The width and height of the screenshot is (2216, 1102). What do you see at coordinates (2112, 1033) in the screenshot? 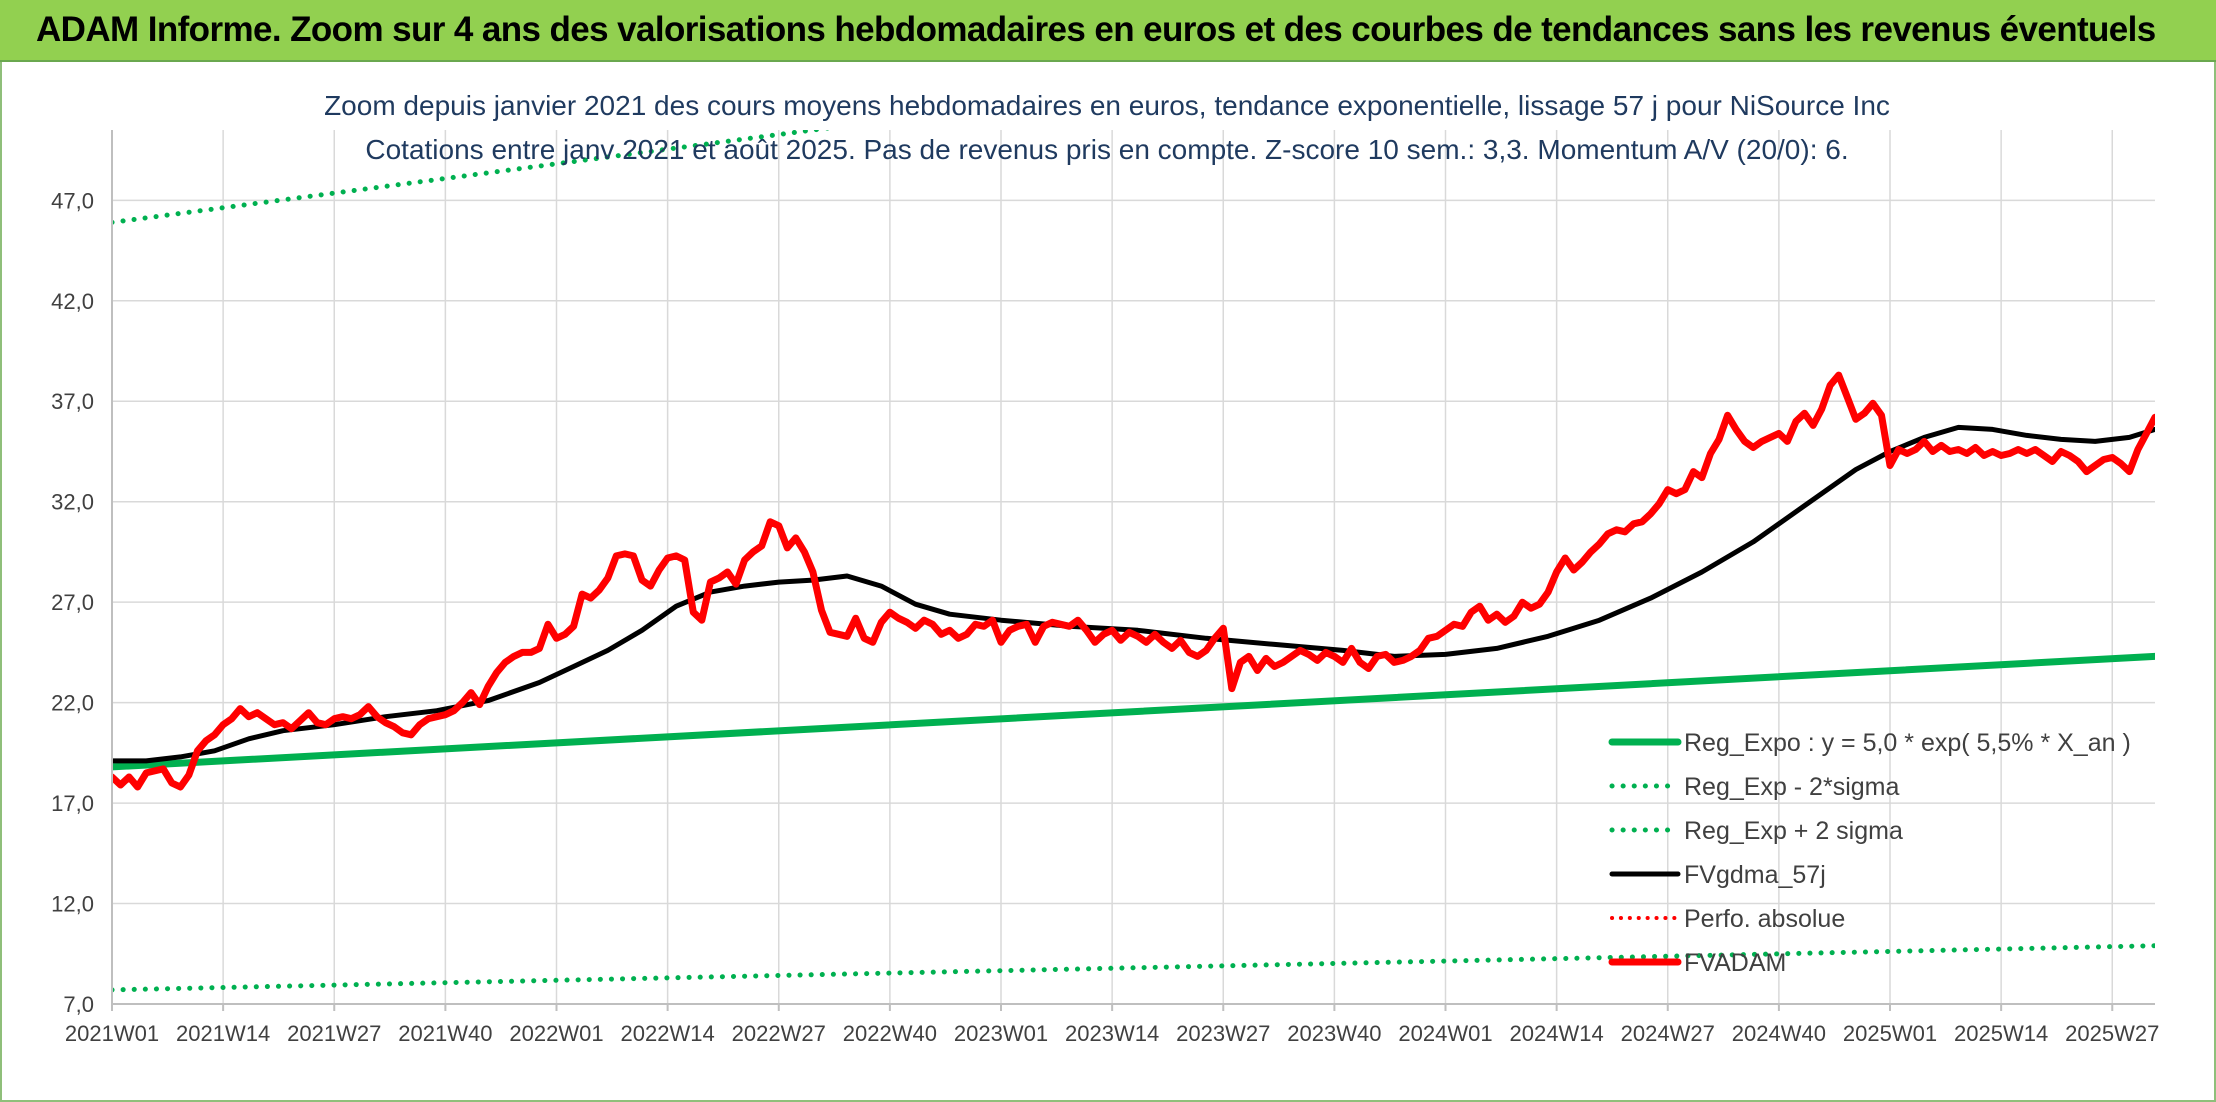
I see `x-tick-label-18: 2025W27` at bounding box center [2112, 1033].